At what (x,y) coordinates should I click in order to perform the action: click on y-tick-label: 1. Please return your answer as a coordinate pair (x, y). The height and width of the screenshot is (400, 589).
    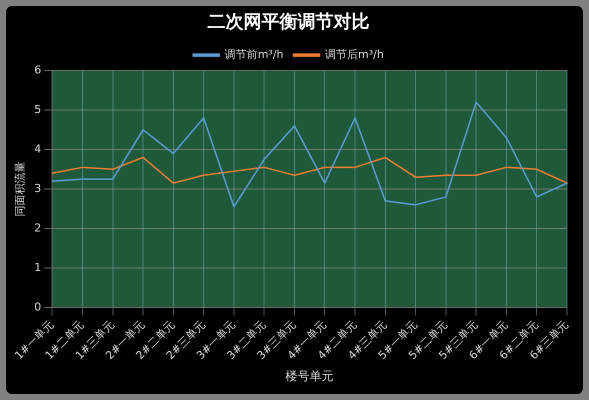
    Looking at the image, I should click on (38, 267).